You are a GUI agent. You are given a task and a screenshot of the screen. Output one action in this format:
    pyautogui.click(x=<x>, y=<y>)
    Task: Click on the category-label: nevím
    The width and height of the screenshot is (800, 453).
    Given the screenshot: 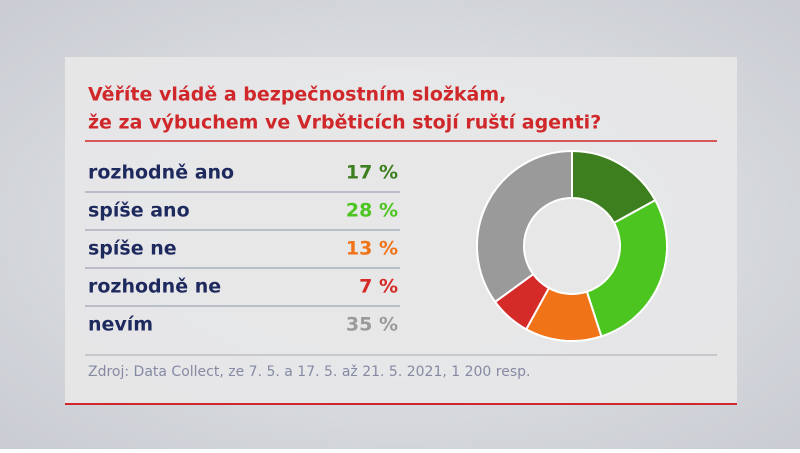 What is the action you would take?
    pyautogui.click(x=120, y=325)
    